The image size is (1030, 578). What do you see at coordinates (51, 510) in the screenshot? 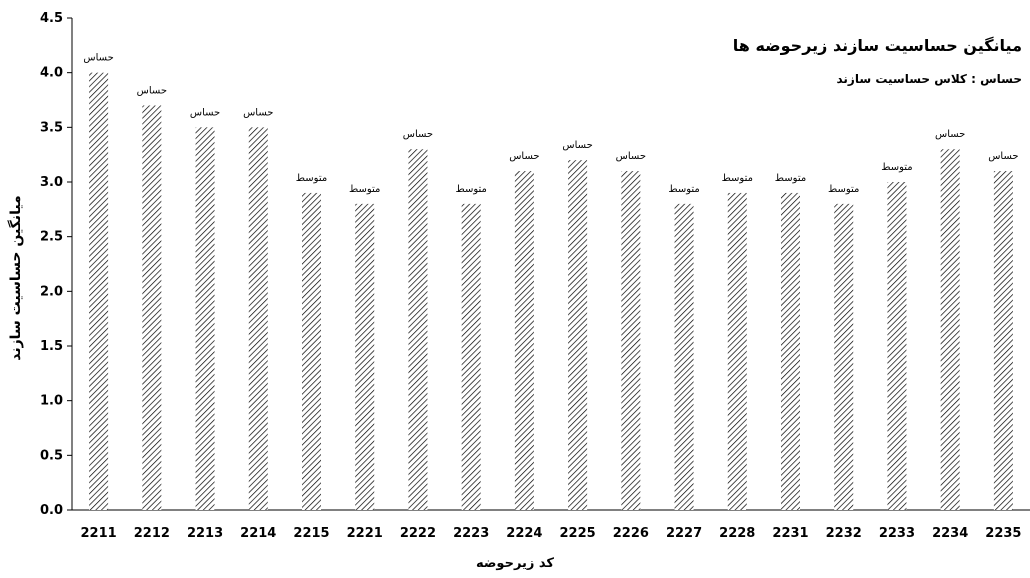
I see `y-tick-label: 0.0` at bounding box center [51, 510].